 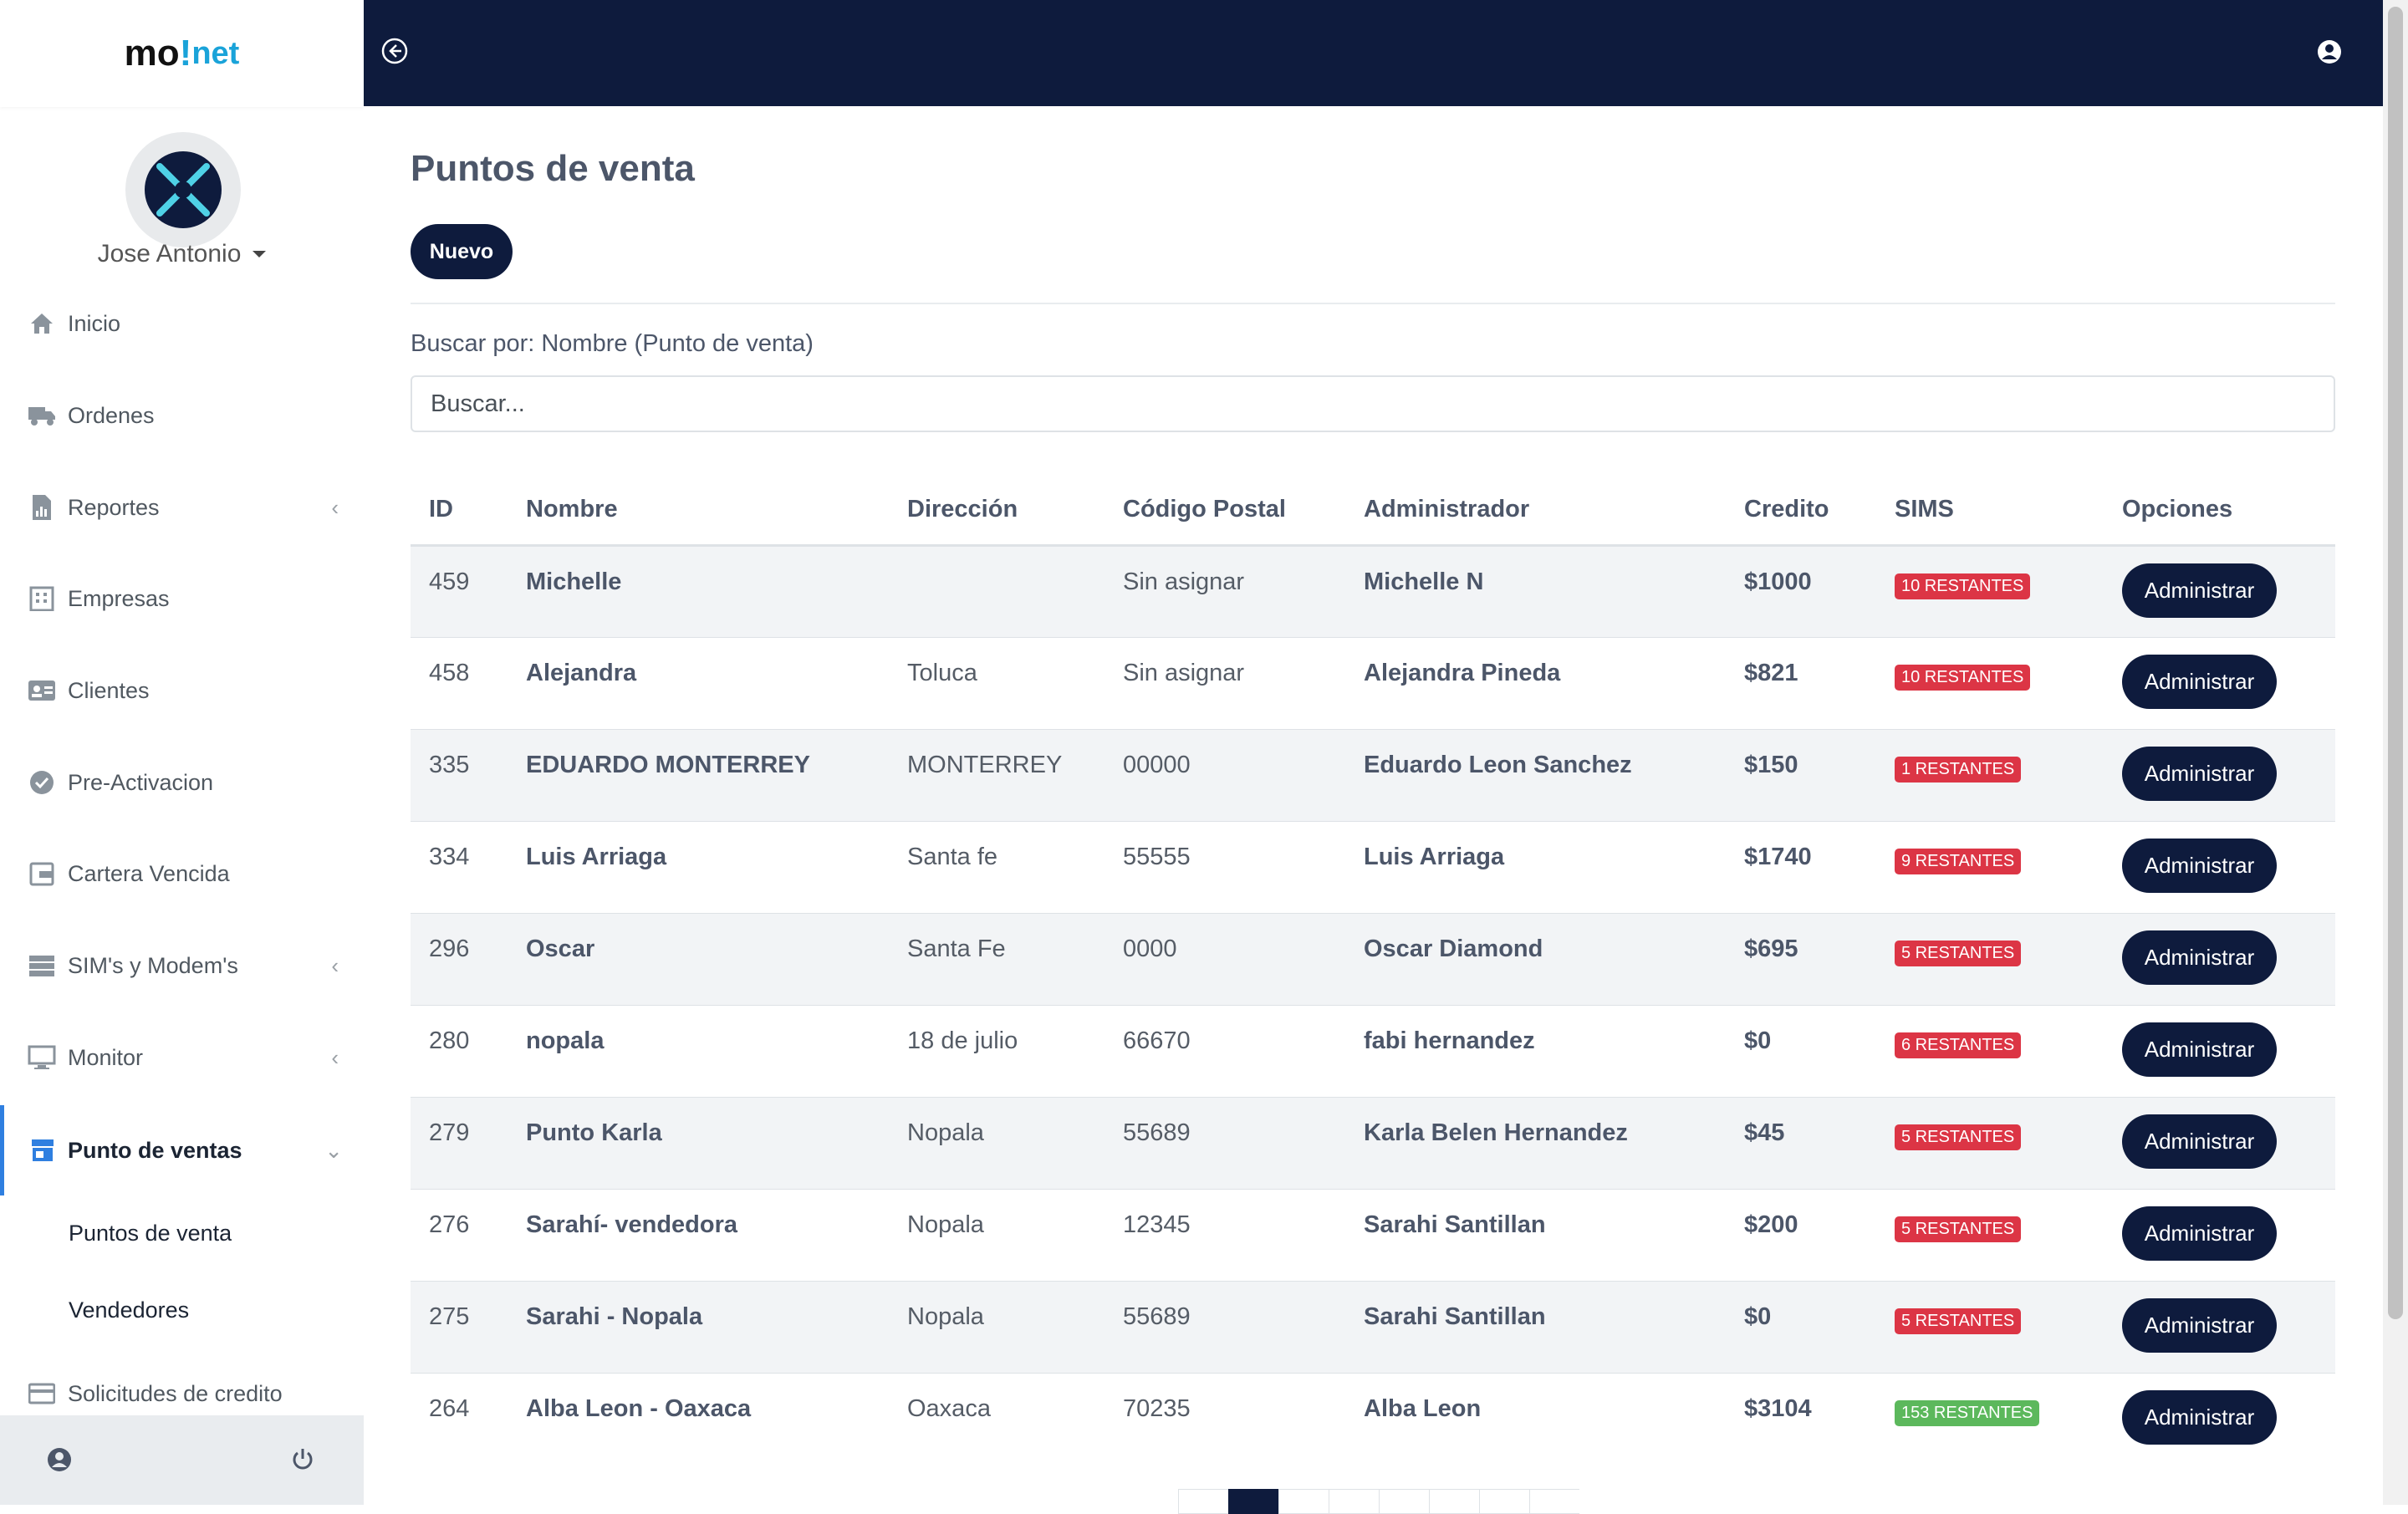 What do you see at coordinates (1225, 683) in the screenshot?
I see `cell-codigo-postal: Sin asignar` at bounding box center [1225, 683].